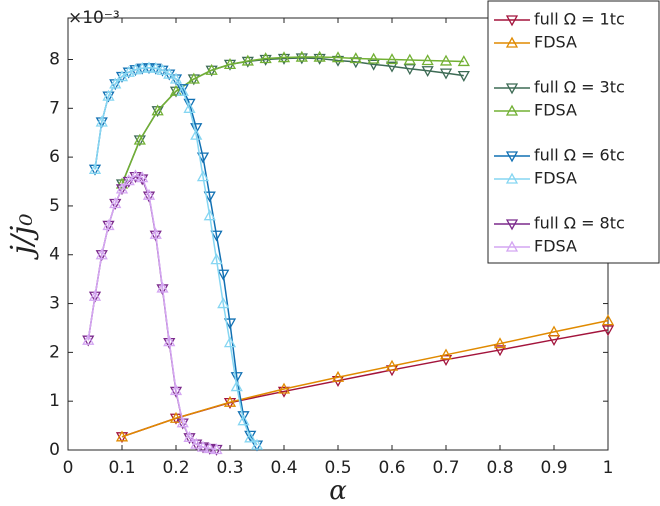 This screenshot has width=660, height=506. Describe the element at coordinates (608, 468) in the screenshot. I see `x-tick-label: 1` at that location.